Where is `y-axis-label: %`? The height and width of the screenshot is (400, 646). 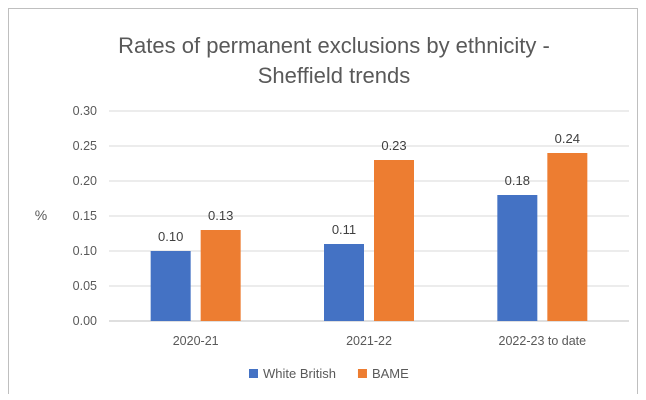 y-axis-label: % is located at coordinates (41, 215).